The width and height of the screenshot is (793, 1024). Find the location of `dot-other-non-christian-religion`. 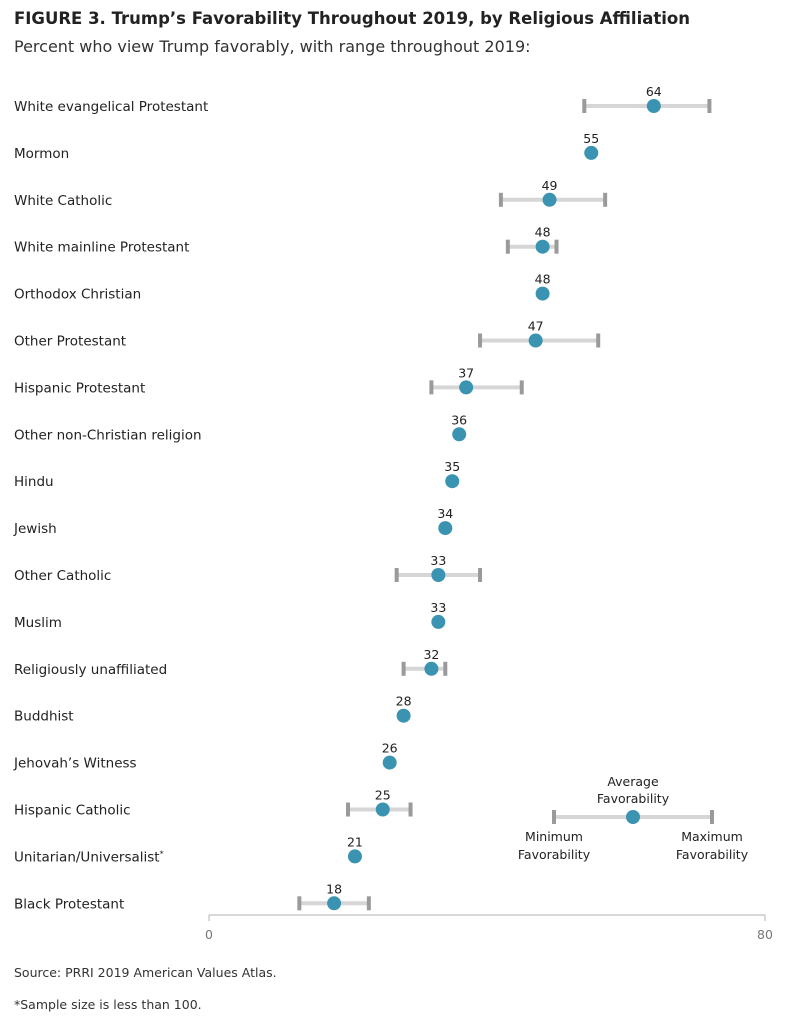

dot-other-non-christian-religion is located at coordinates (459, 434).